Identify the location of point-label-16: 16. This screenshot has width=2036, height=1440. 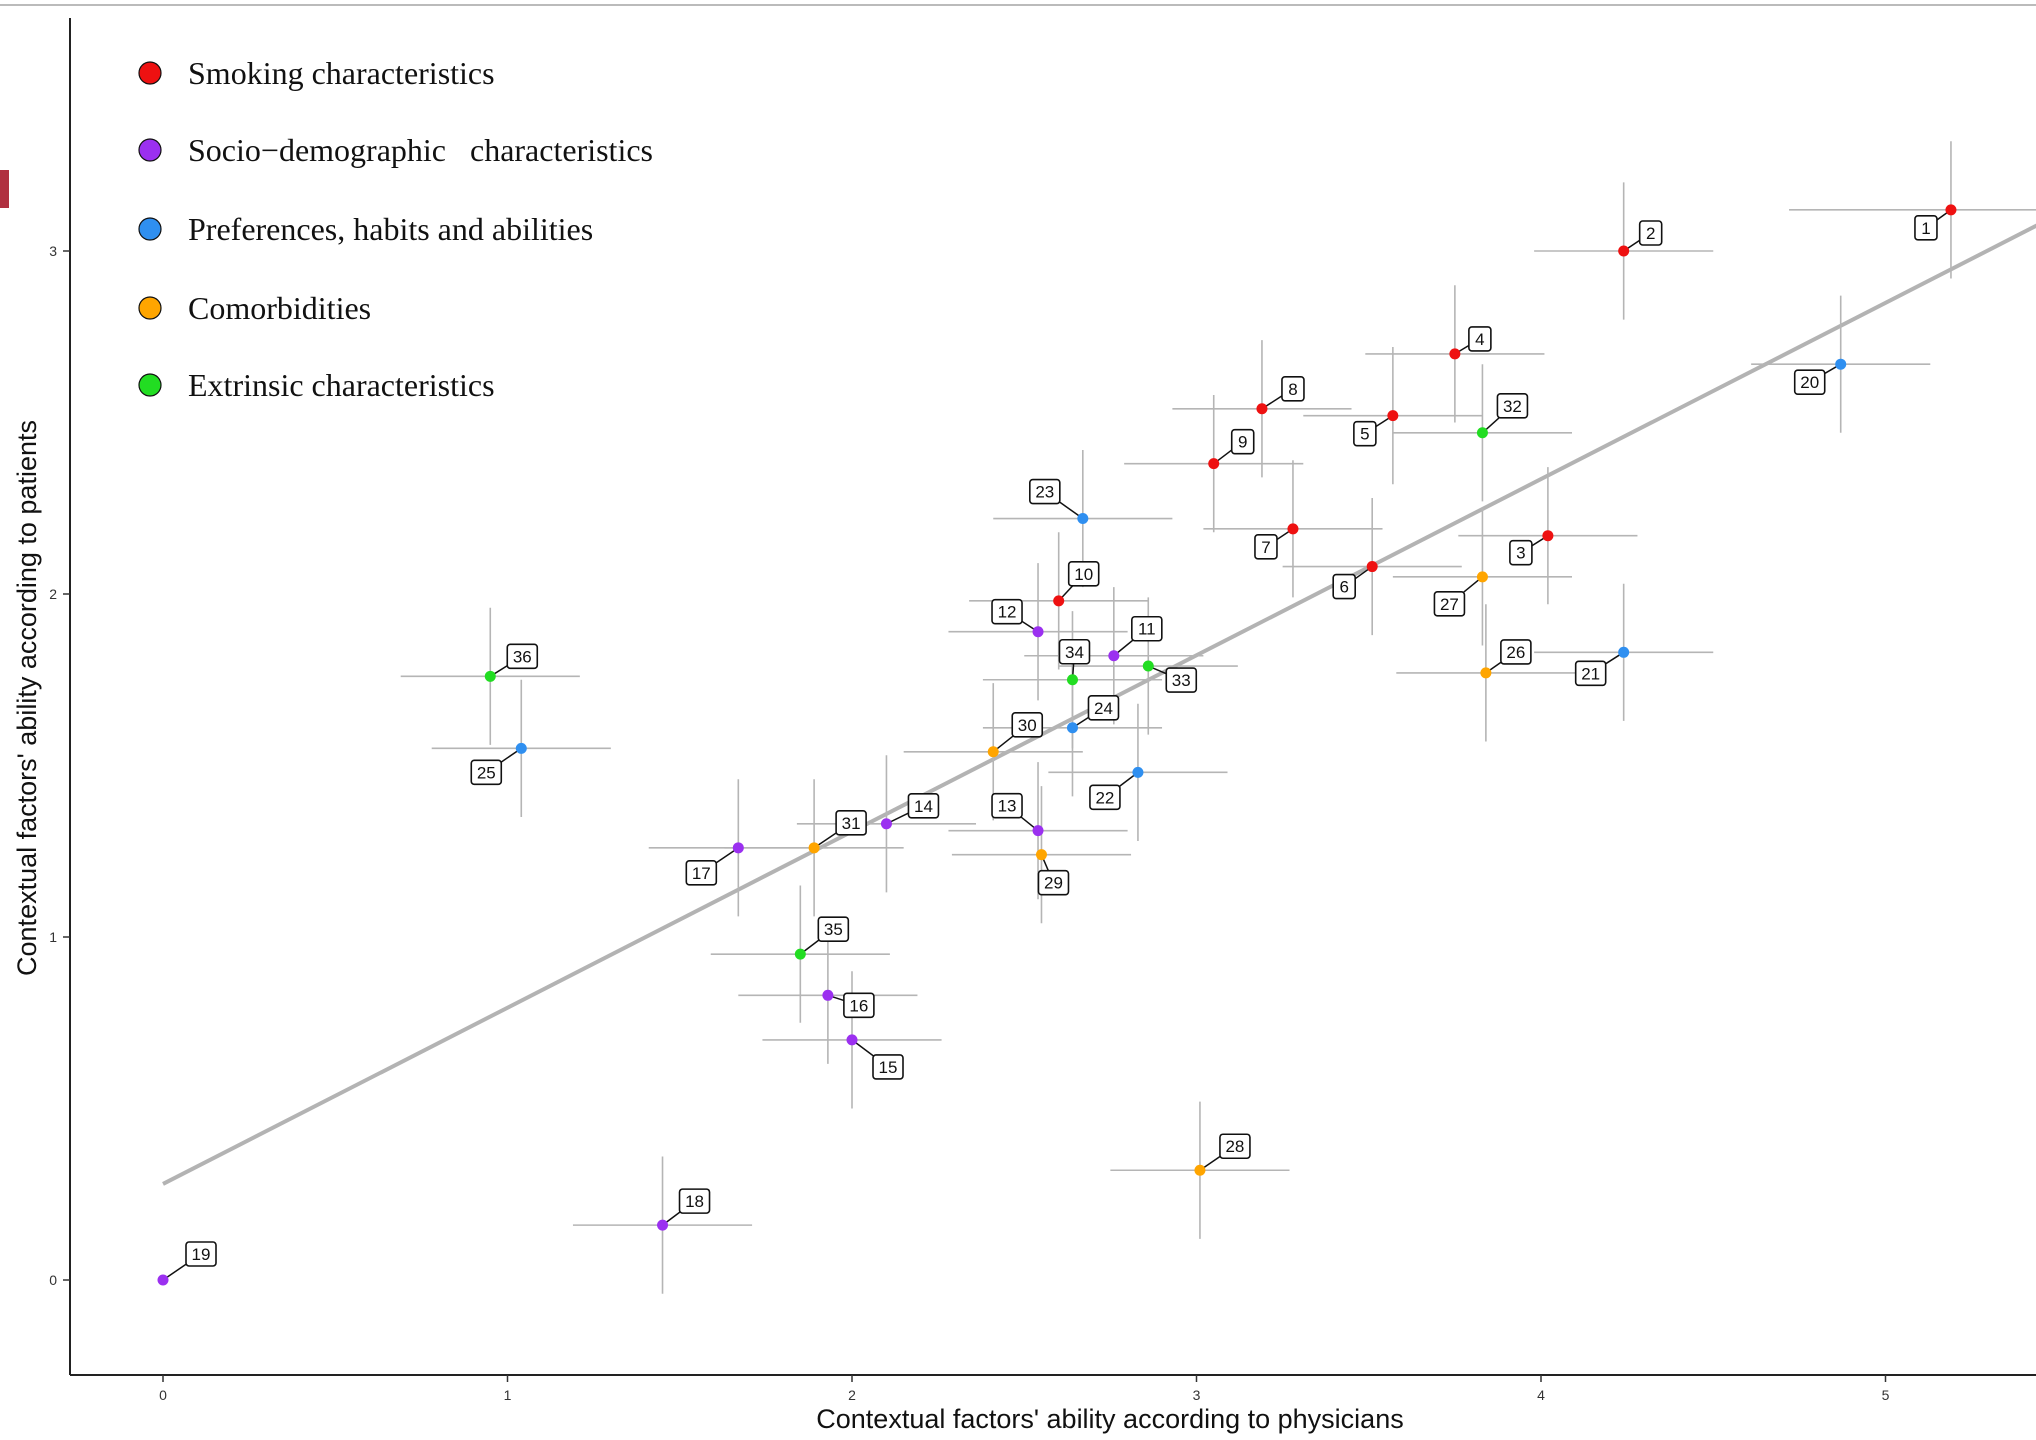
(858, 1005).